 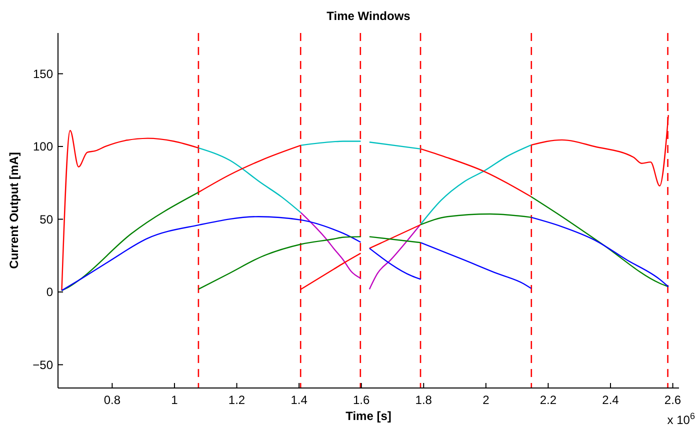 What do you see at coordinates (299, 400) in the screenshot?
I see `x-tick-label: 1.4` at bounding box center [299, 400].